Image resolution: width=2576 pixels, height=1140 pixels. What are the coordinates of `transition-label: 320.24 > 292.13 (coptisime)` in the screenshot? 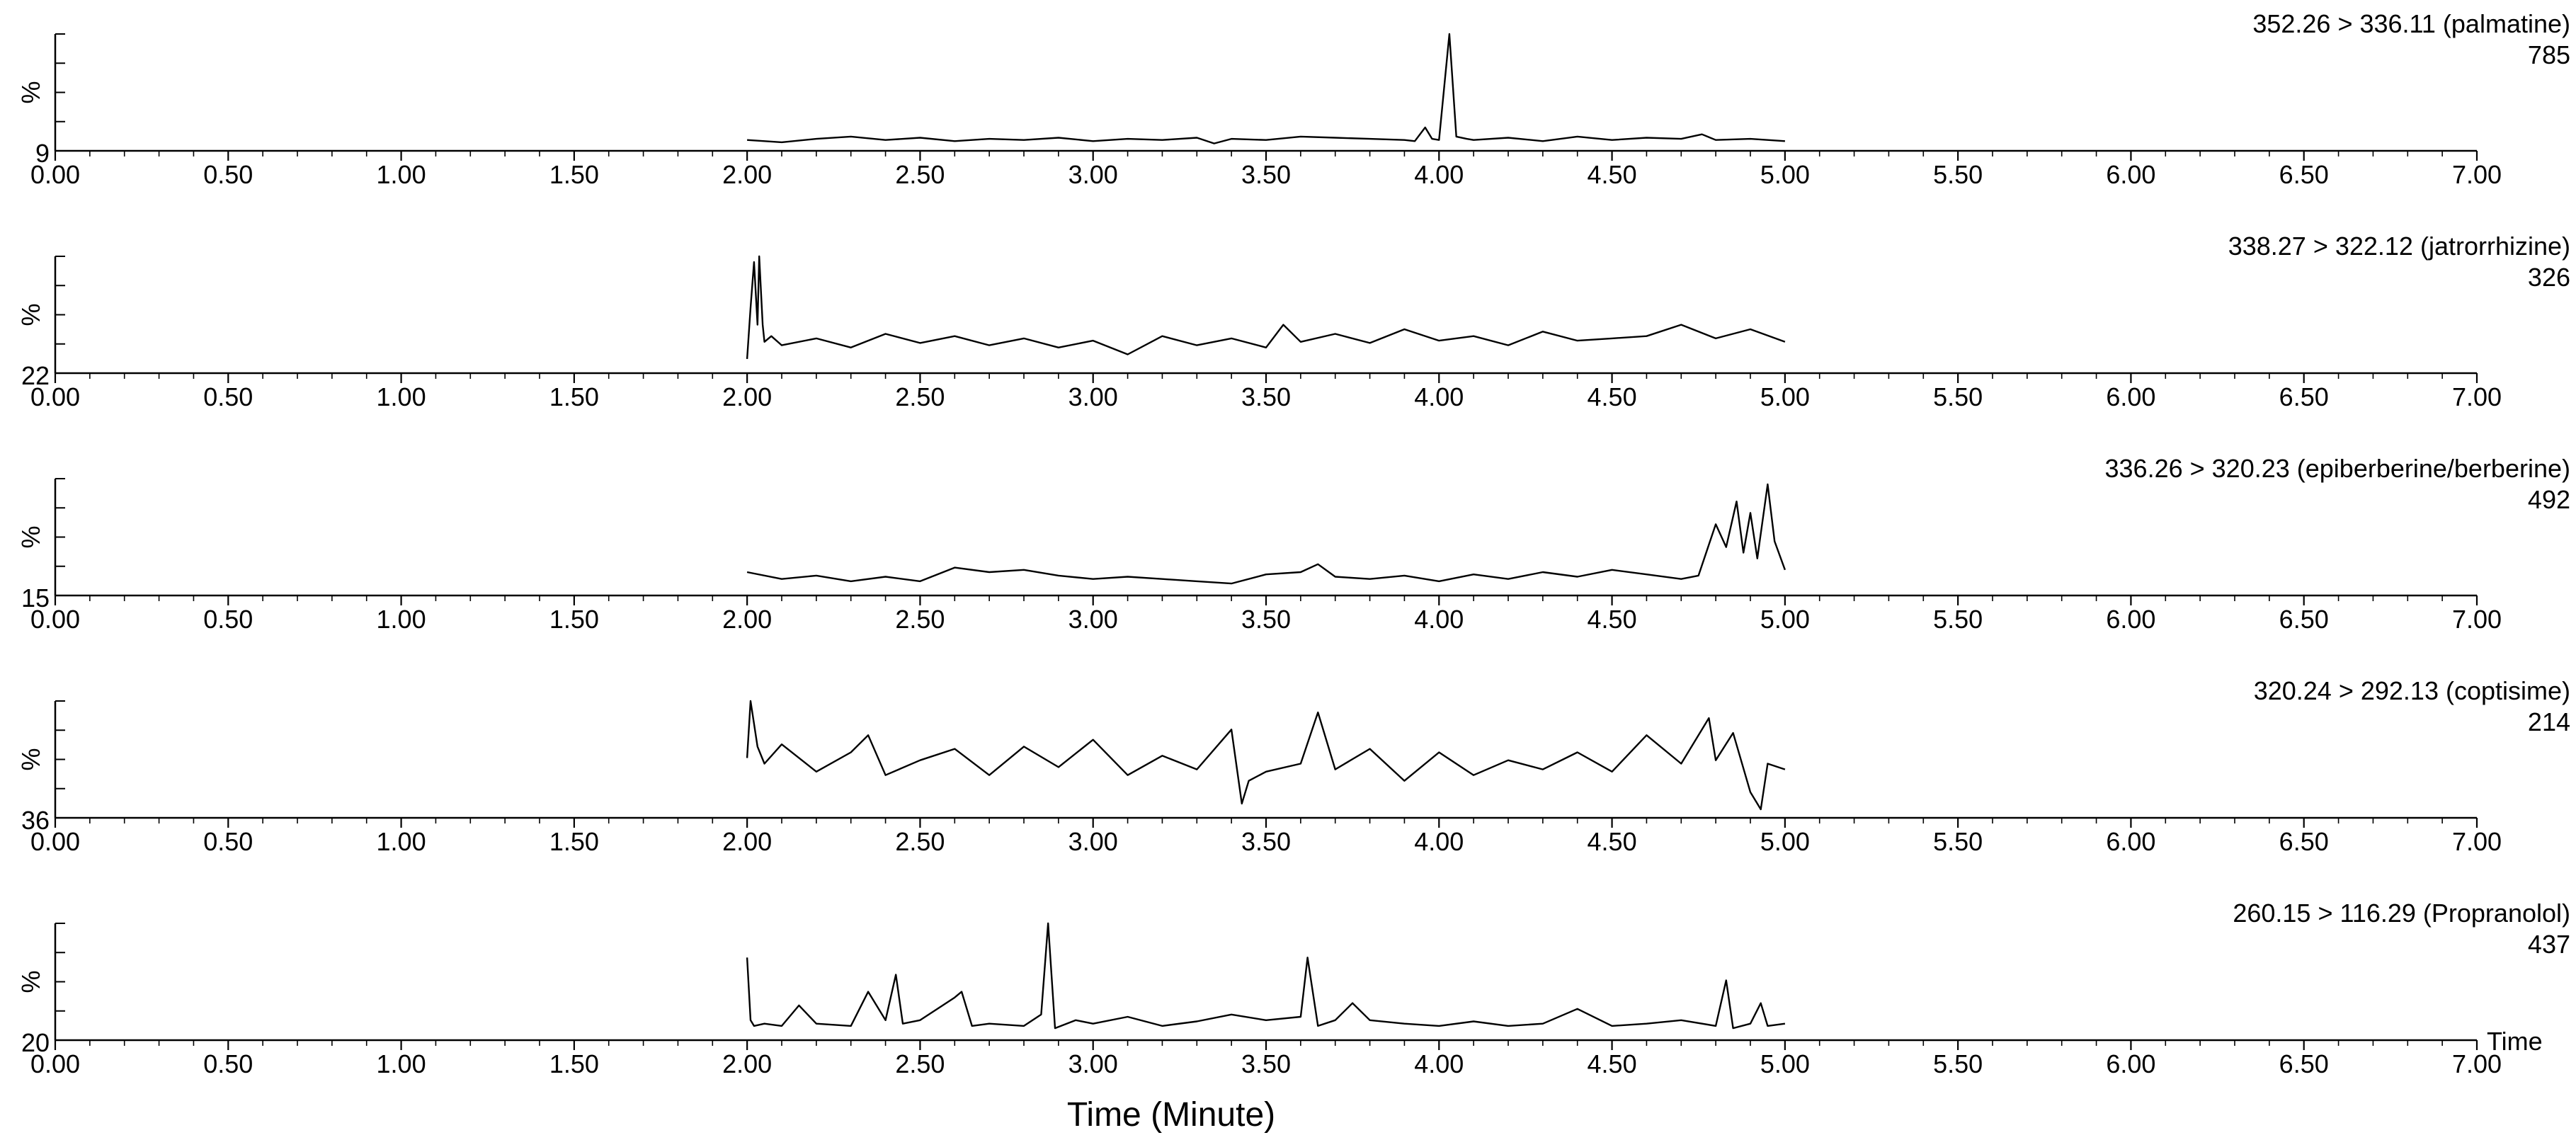 It's located at (2412, 690).